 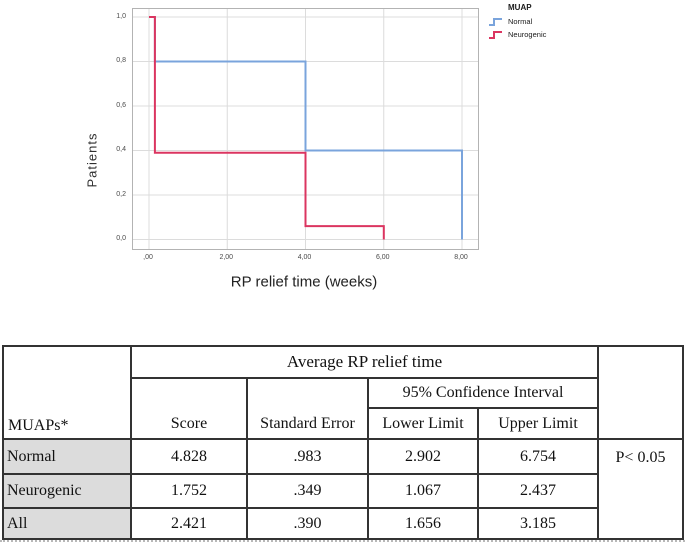 What do you see at coordinates (538, 491) in the screenshot?
I see `upper-limit-value: 2.437` at bounding box center [538, 491].